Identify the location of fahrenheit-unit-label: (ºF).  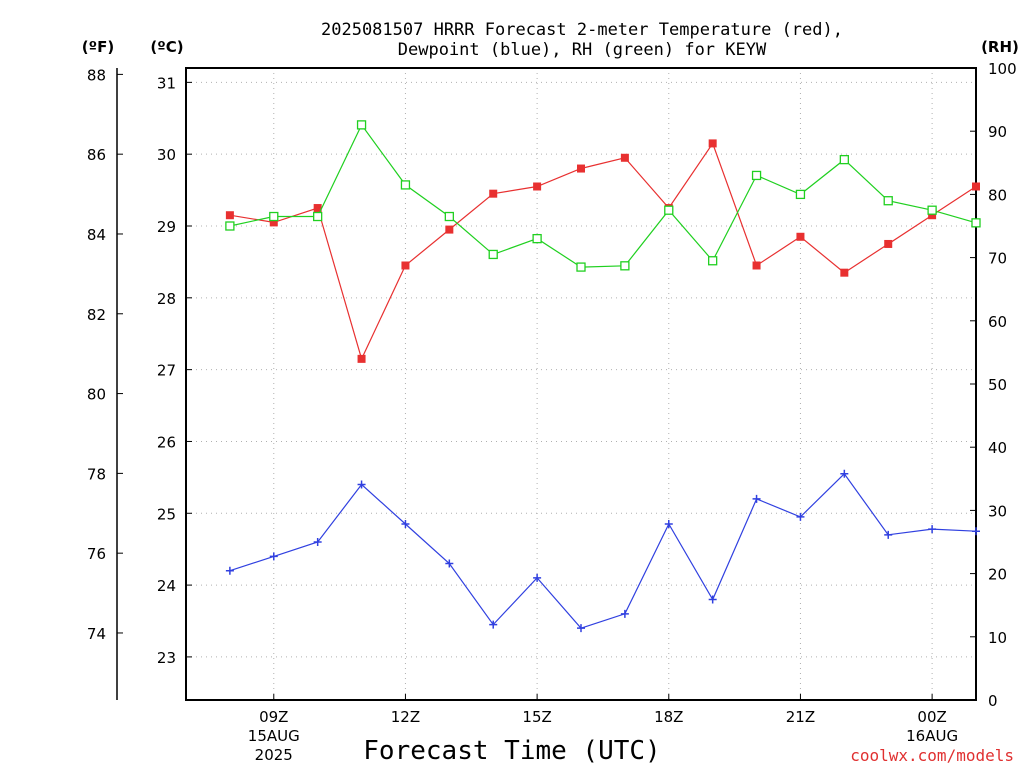
(98, 47).